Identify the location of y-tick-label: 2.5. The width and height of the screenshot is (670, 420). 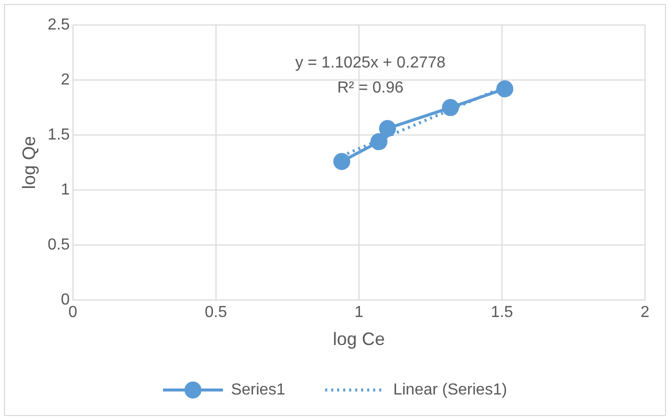
(59, 25).